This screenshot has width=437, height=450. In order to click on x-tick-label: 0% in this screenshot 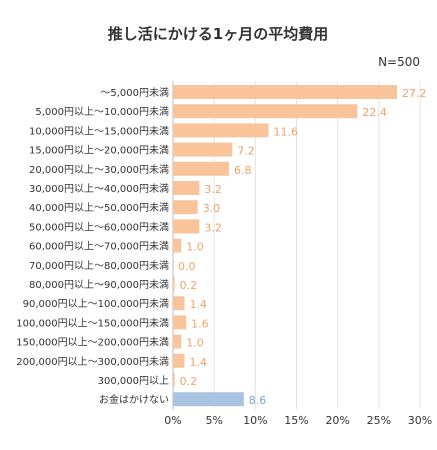, I will do `click(172, 420)`.